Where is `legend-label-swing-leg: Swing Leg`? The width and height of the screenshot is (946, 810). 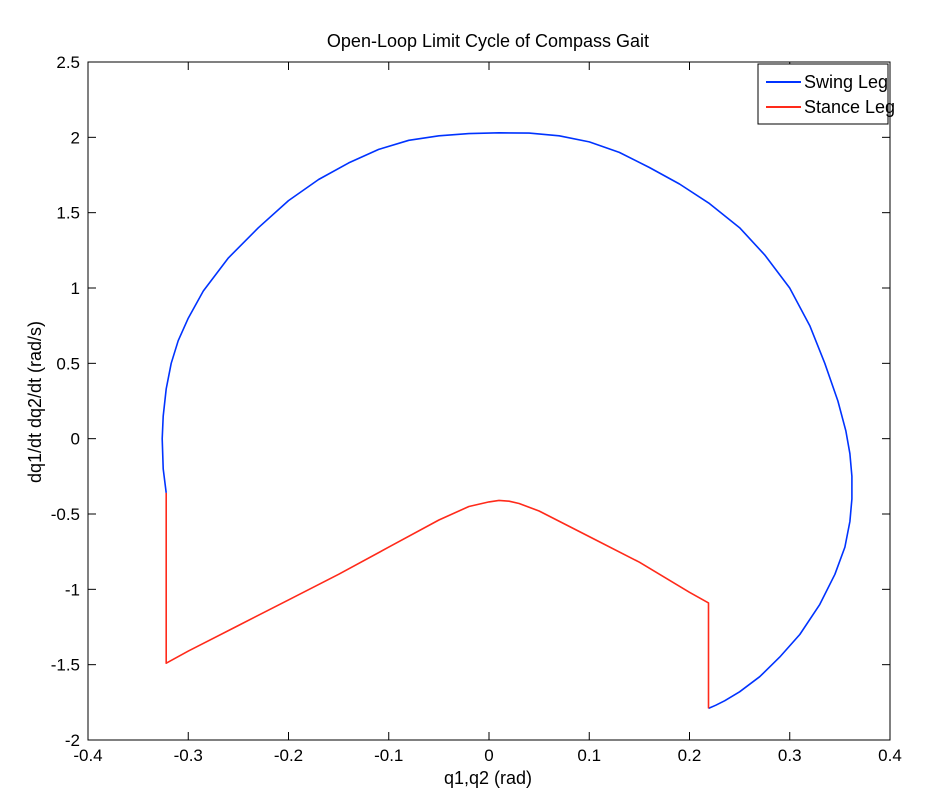
legend-label-swing-leg: Swing Leg is located at coordinates (846, 82).